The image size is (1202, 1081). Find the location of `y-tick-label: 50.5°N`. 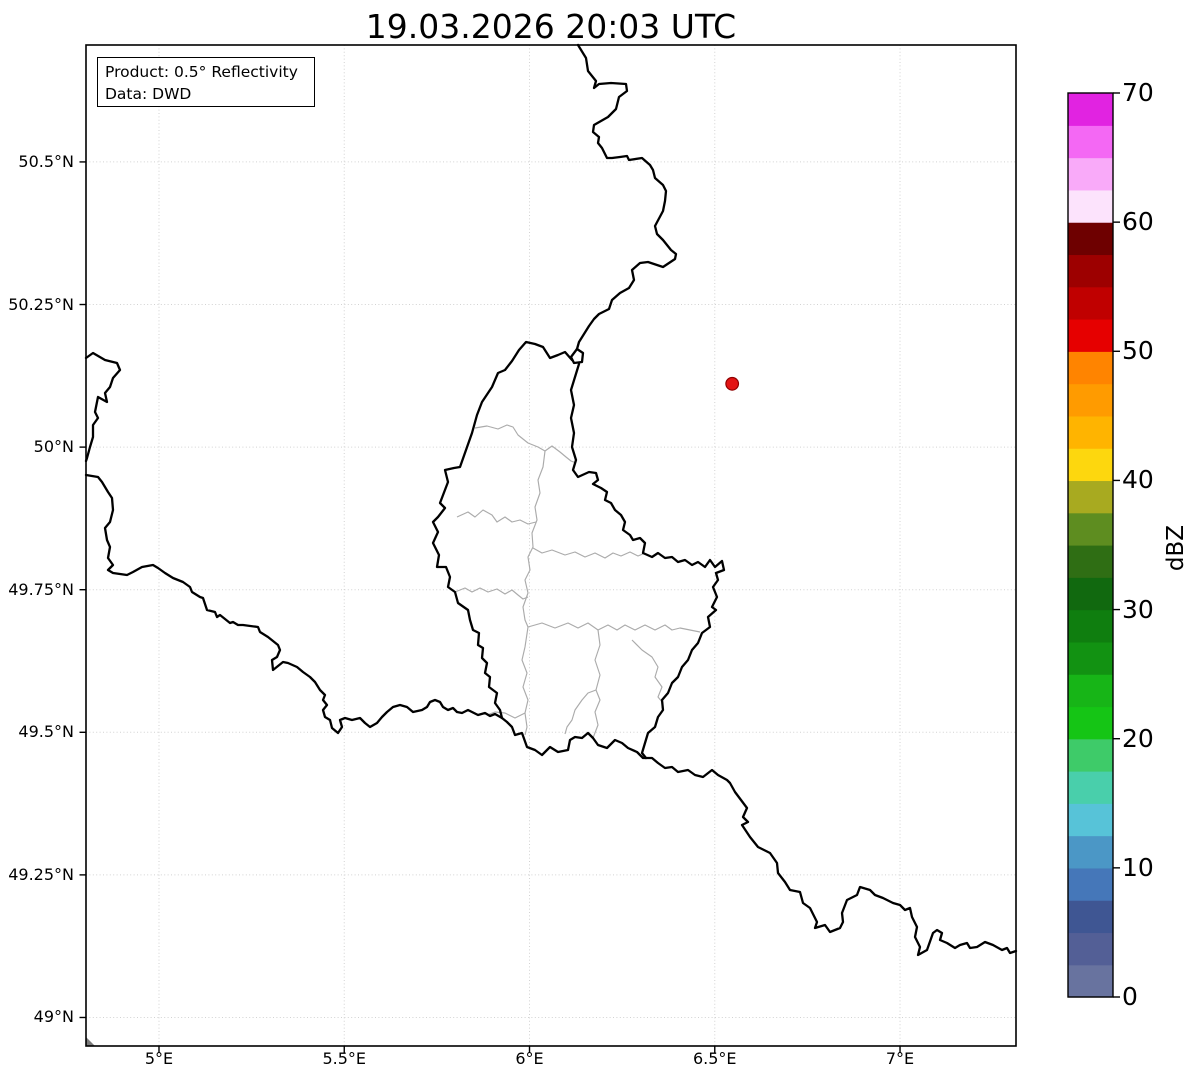

y-tick-label: 50.5°N is located at coordinates (46, 161).